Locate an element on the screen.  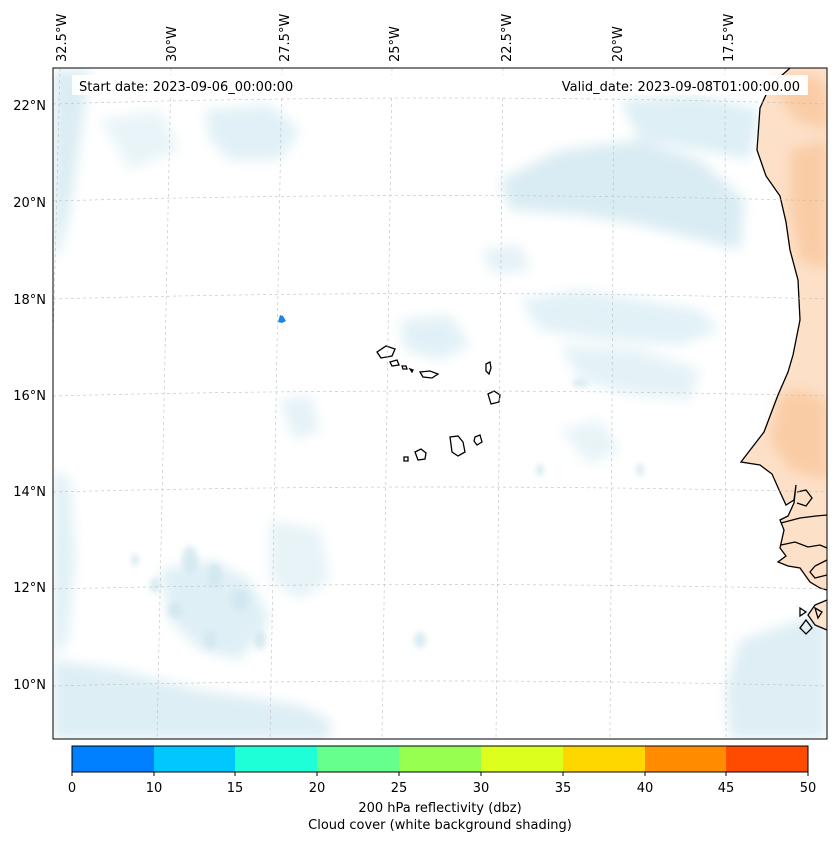
cape-verde-islands is located at coordinates (438, 403).